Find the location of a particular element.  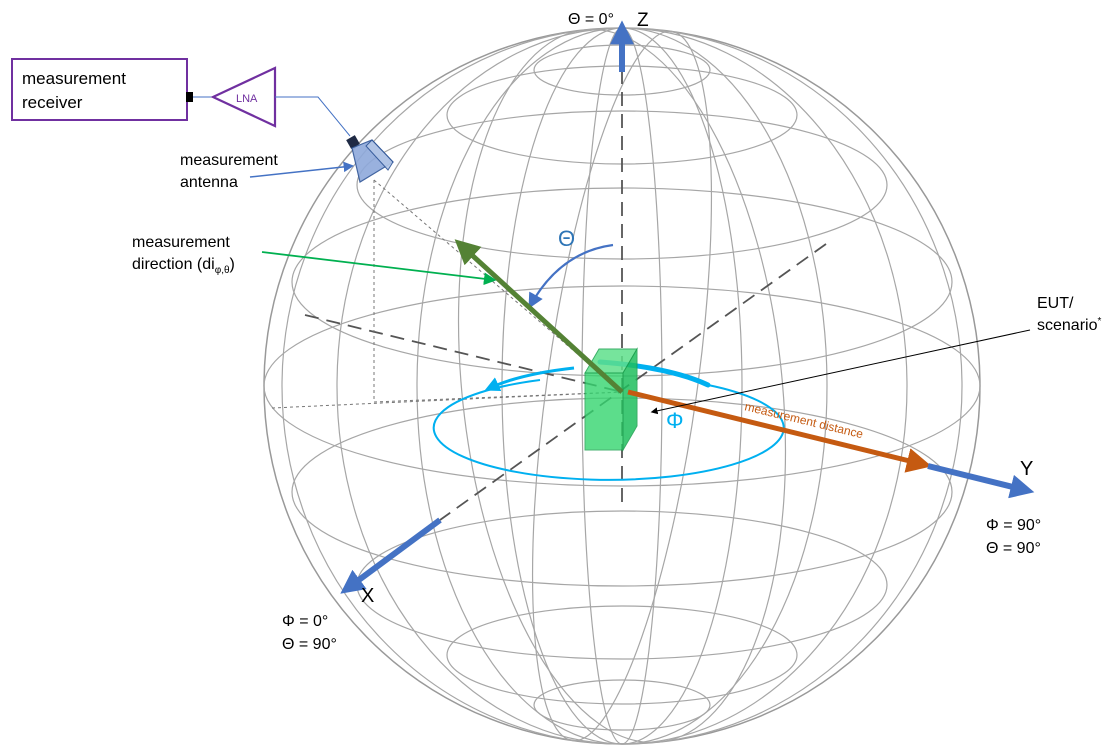

antenna-label-line1: measurement is located at coordinates (229, 160).